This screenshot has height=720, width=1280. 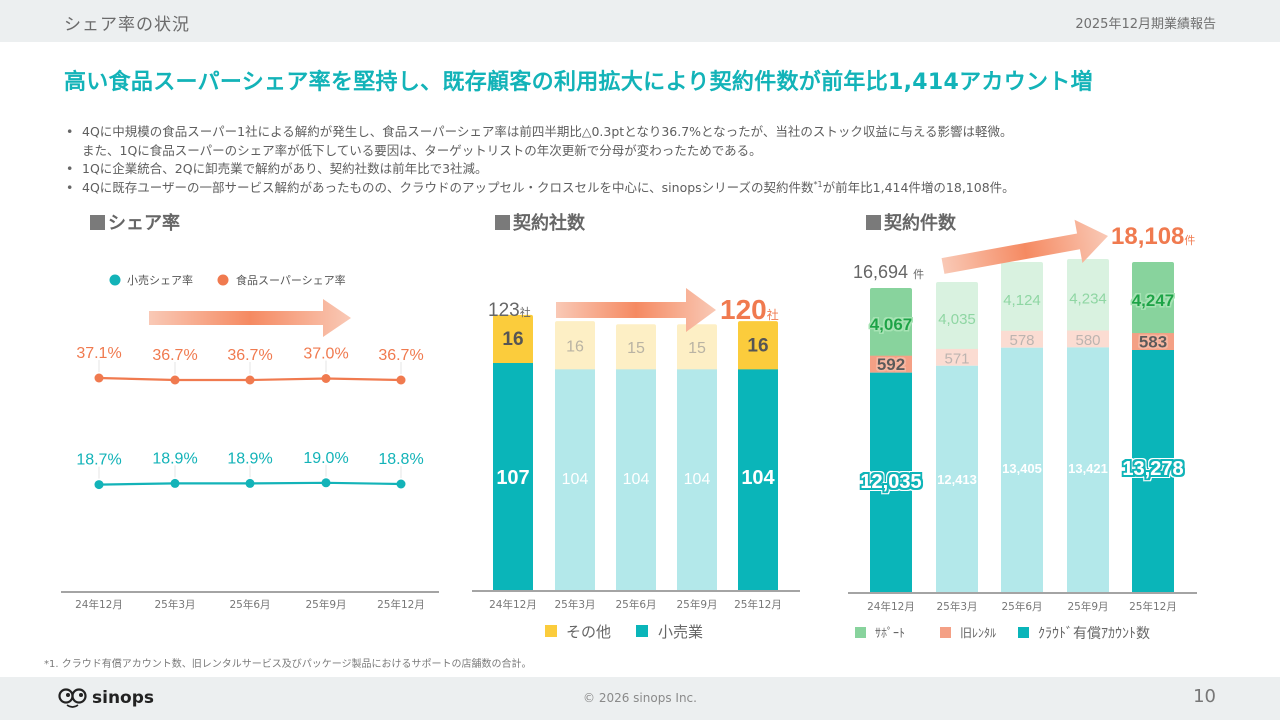 I want to click on data-label-retail: 19.0%, so click(x=325, y=458).